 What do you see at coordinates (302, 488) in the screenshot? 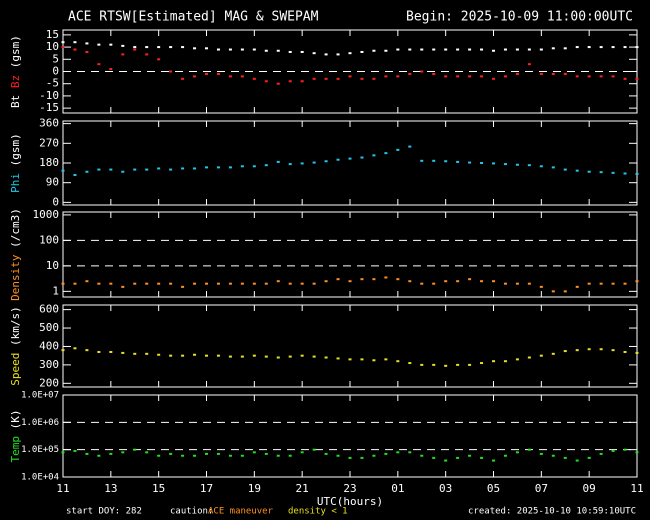
I see `x-tick-label: 21` at bounding box center [302, 488].